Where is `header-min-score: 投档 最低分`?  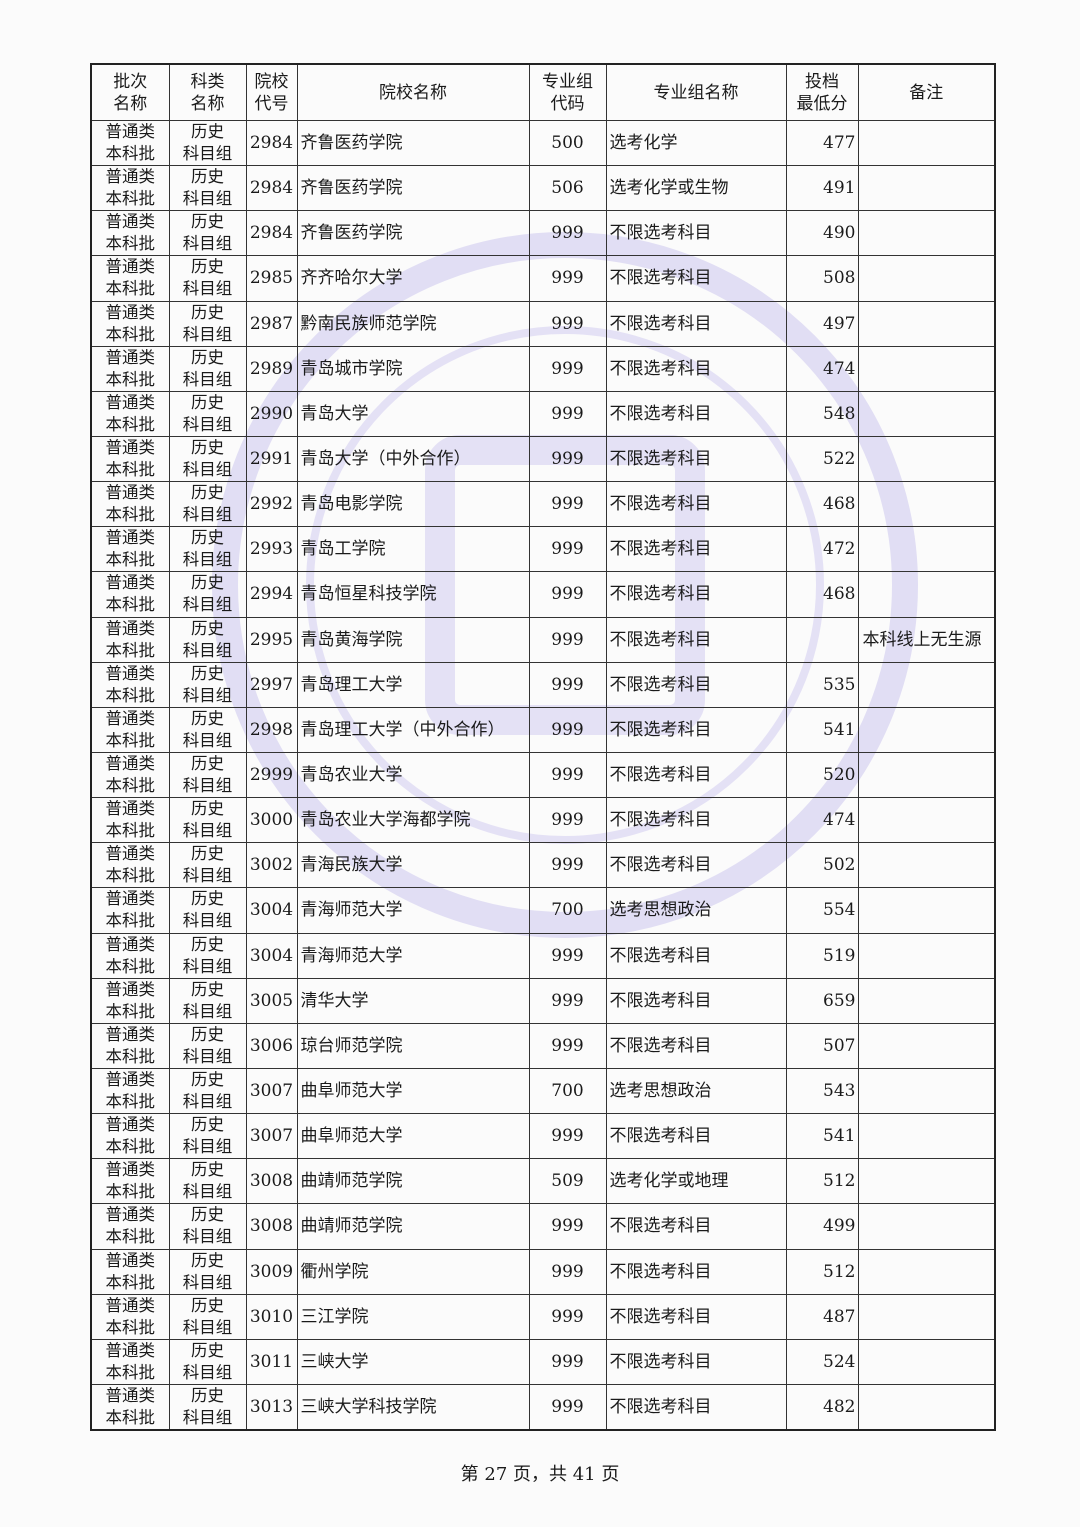
header-min-score: 投档 最低分 is located at coordinates (822, 92).